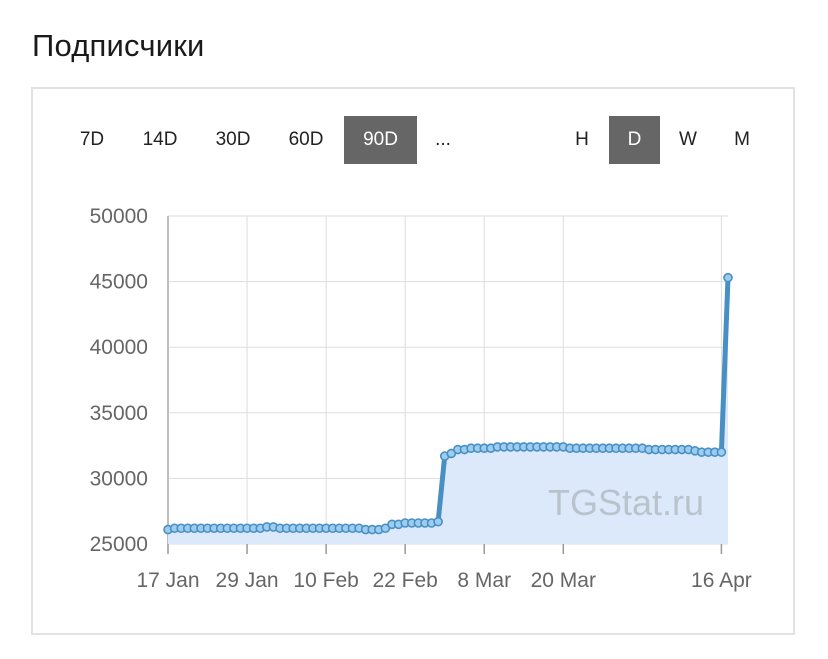 Image resolution: width=828 pixels, height=659 pixels. Describe the element at coordinates (380, 140) in the screenshot. I see `range-button-90d: 90D` at that location.